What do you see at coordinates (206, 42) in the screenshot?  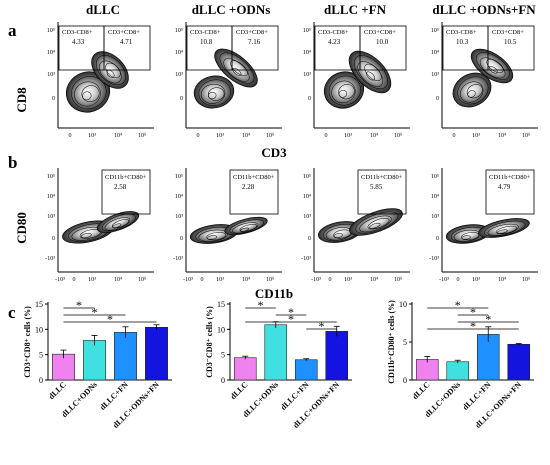 I see `gate-left-value: 10.8` at bounding box center [206, 42].